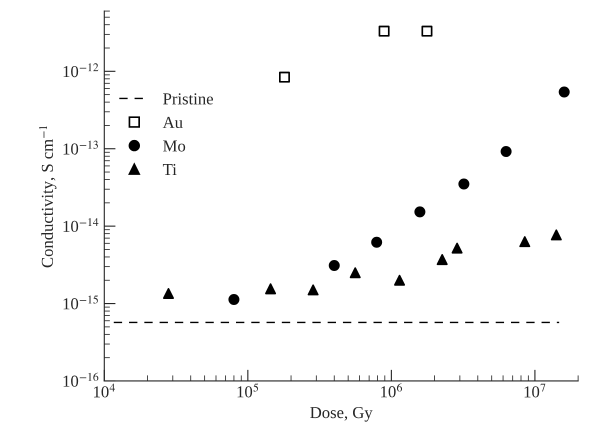 Image resolution: width=596 pixels, height=443 pixels. What do you see at coordinates (535, 391) in the screenshot?
I see `x-tick-label: 10$^{7}$` at bounding box center [535, 391].